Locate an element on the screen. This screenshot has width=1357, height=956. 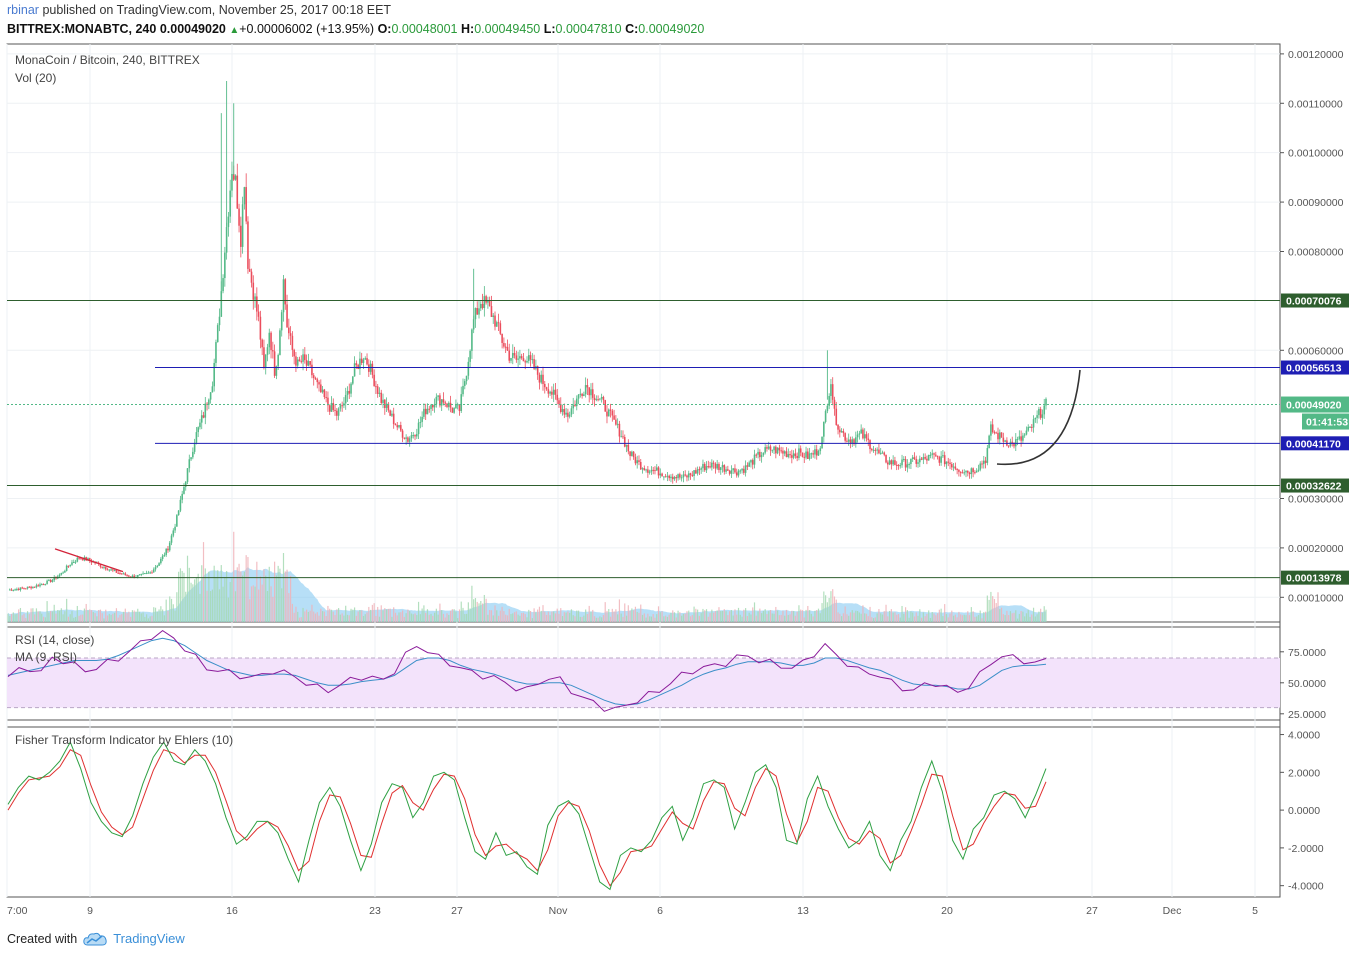
publisher-name: rbinar is located at coordinates (23, 10).